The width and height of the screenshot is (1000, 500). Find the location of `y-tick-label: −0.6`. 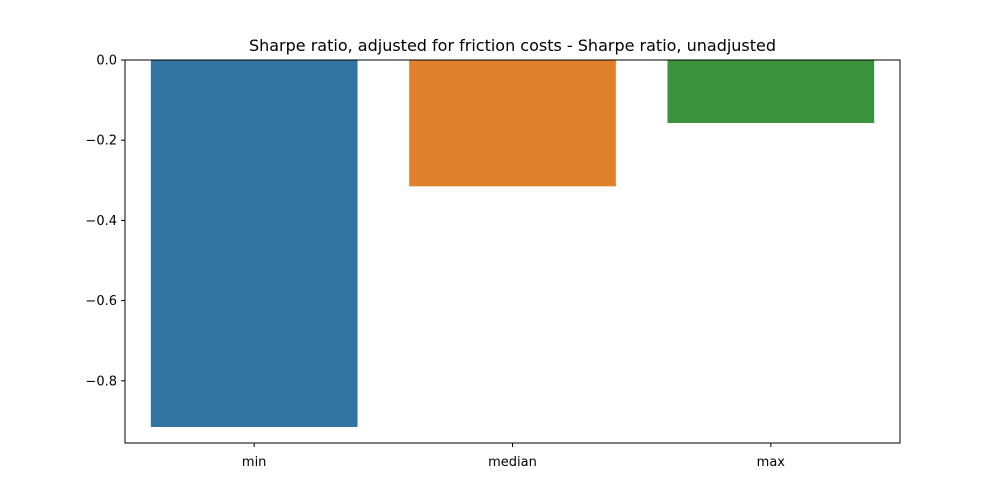

y-tick-label: −0.6 is located at coordinates (101, 301).